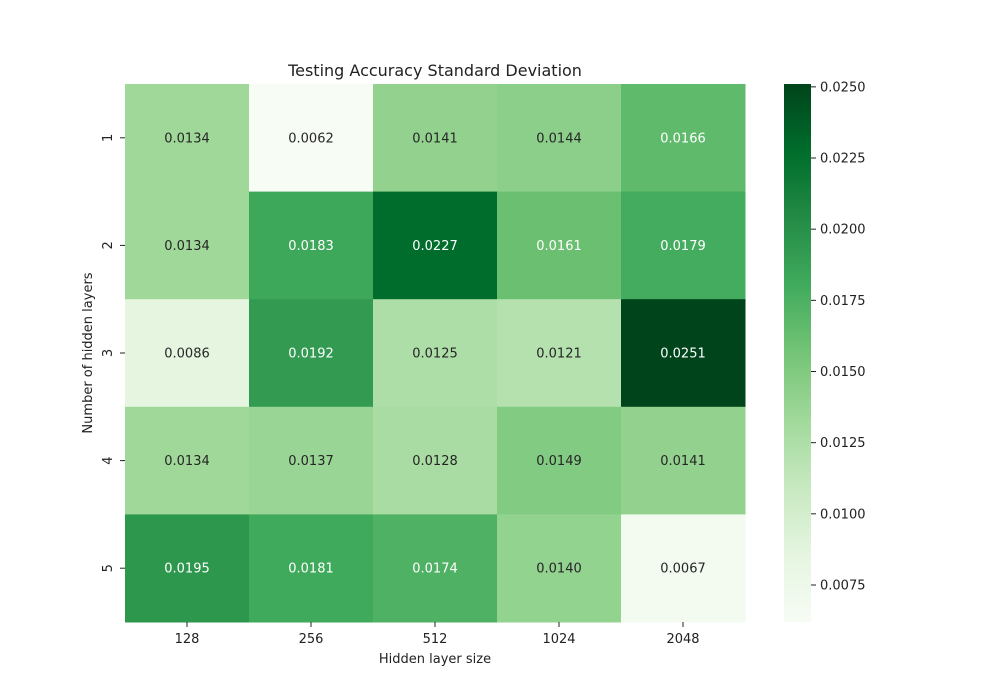 This screenshot has height=700, width=1000. What do you see at coordinates (435, 659) in the screenshot?
I see `x-axis-label: Hidden layer size` at bounding box center [435, 659].